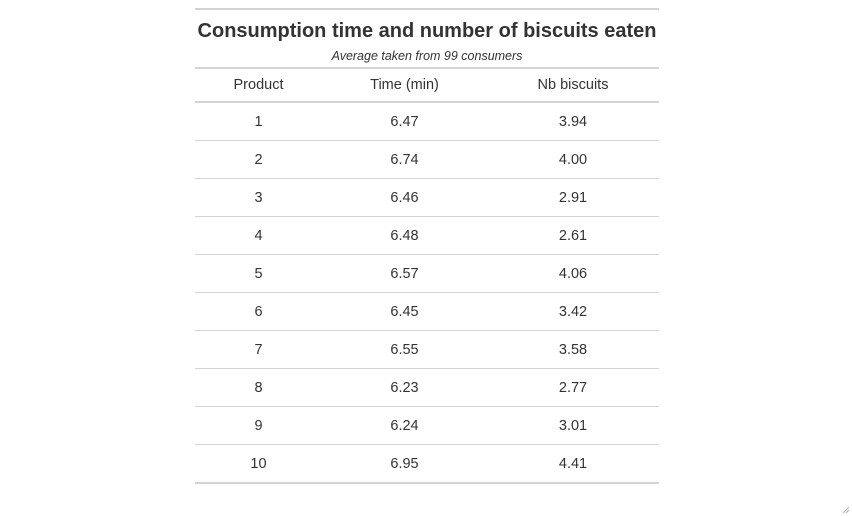  I want to click on header-row: Product Time (min) Nb biscuits, so click(427, 86).